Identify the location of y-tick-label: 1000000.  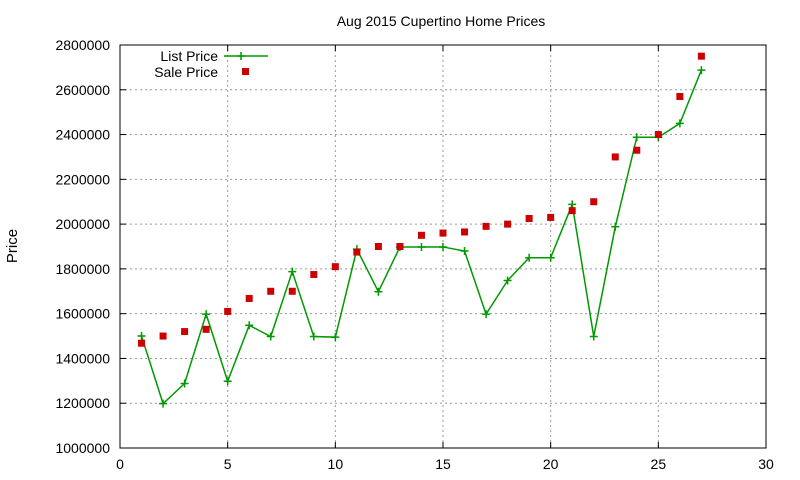
(82, 448).